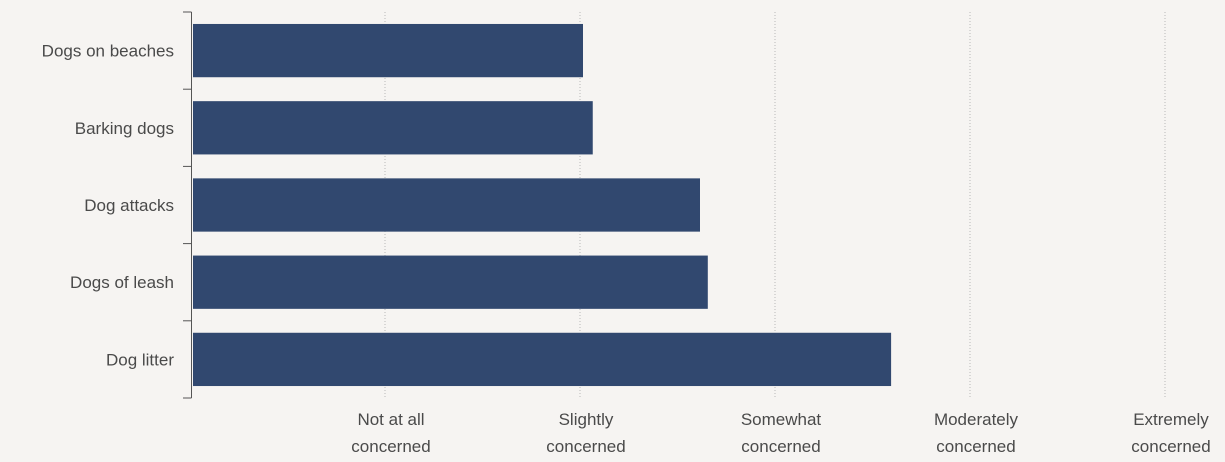 This screenshot has height=462, width=1225. Describe the element at coordinates (390, 433) in the screenshot. I see `x-tick-label-not-at-all-concerned: Not at all concerned` at that location.